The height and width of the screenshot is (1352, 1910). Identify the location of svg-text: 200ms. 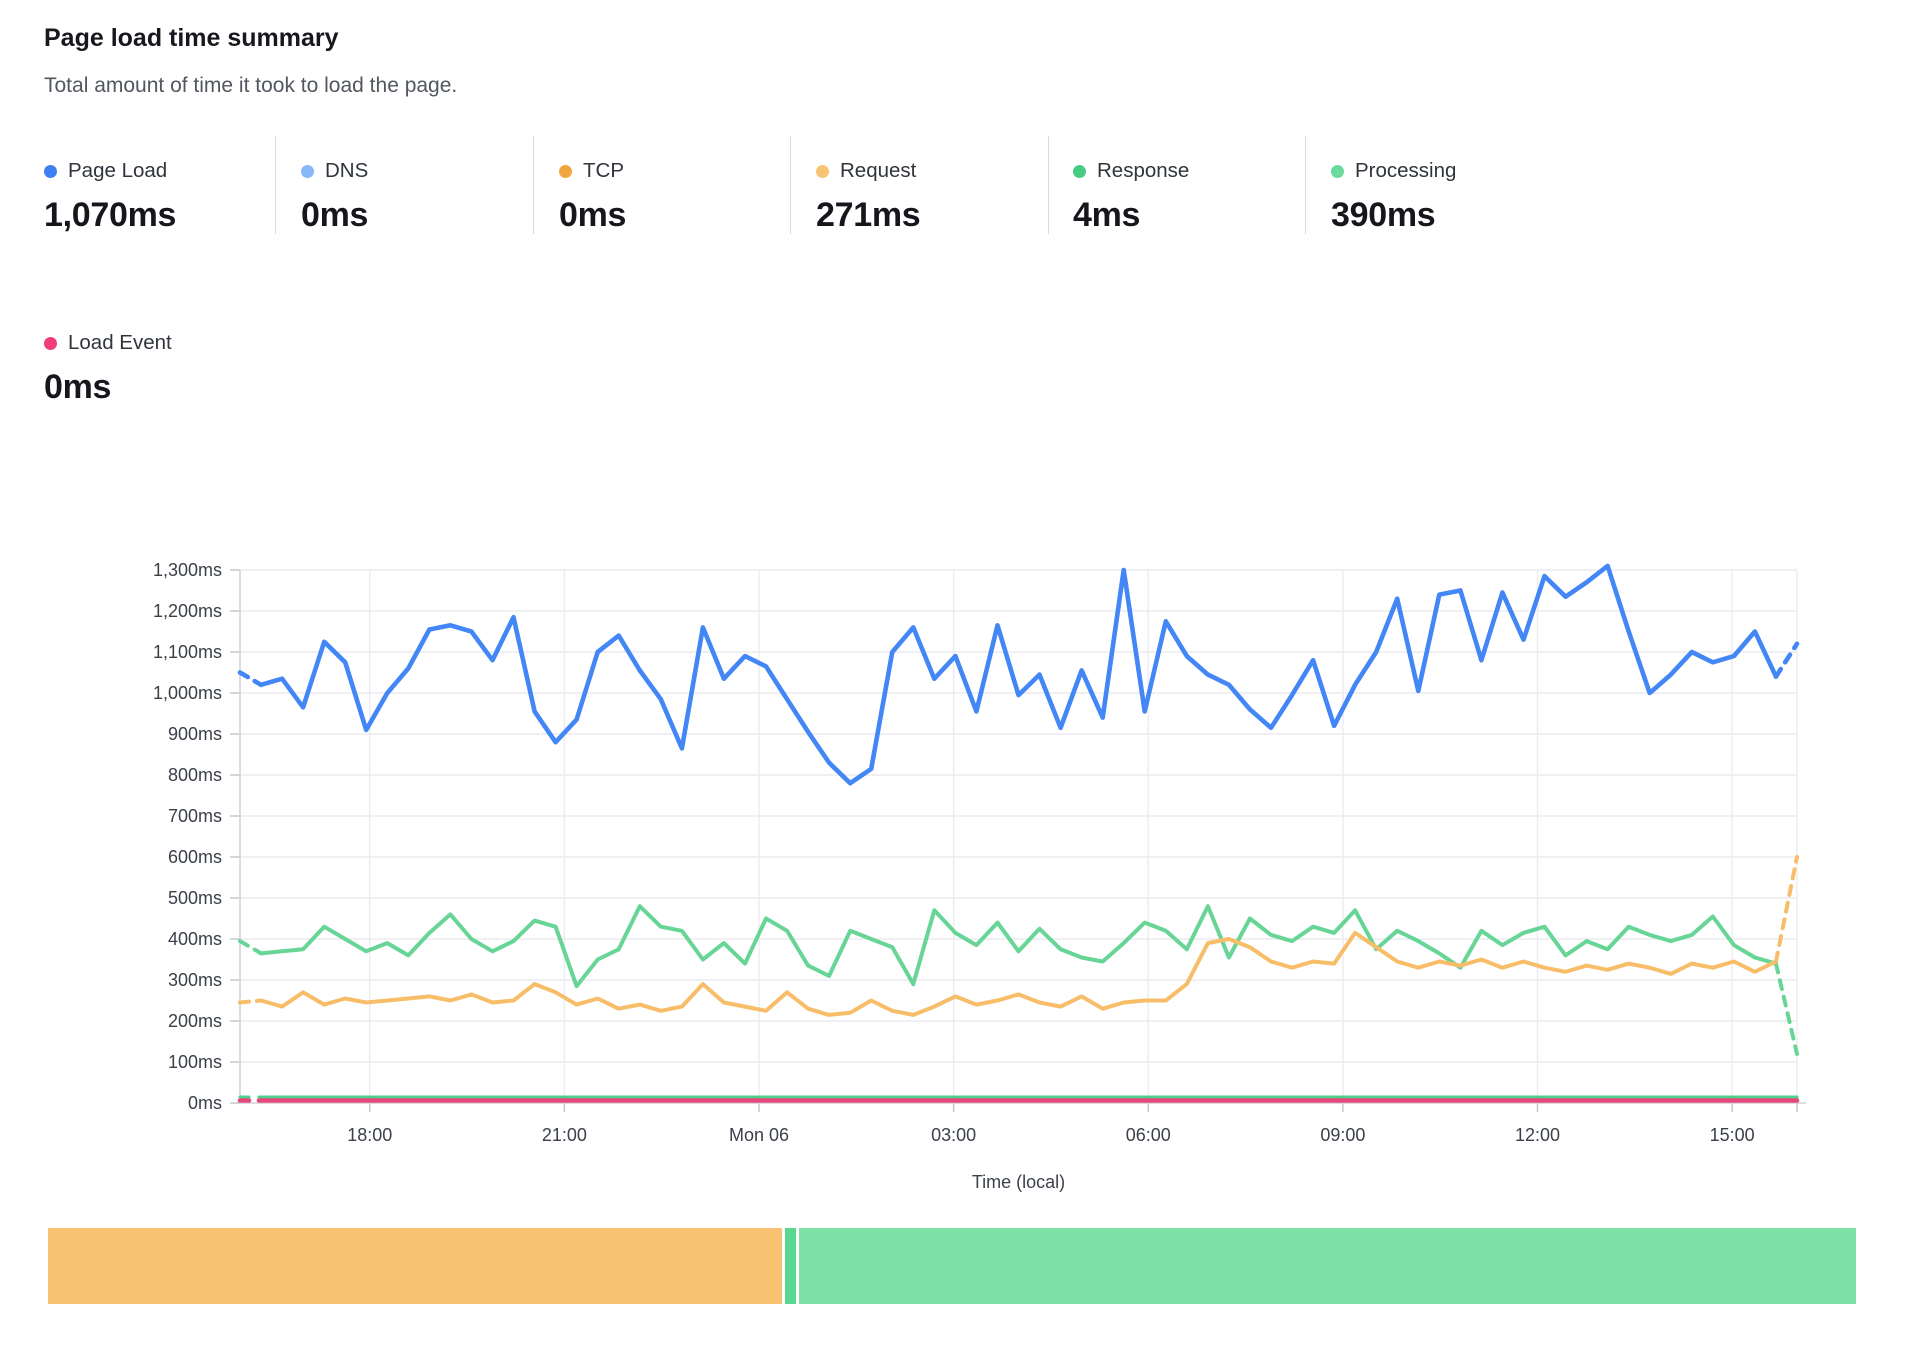
(195, 1021).